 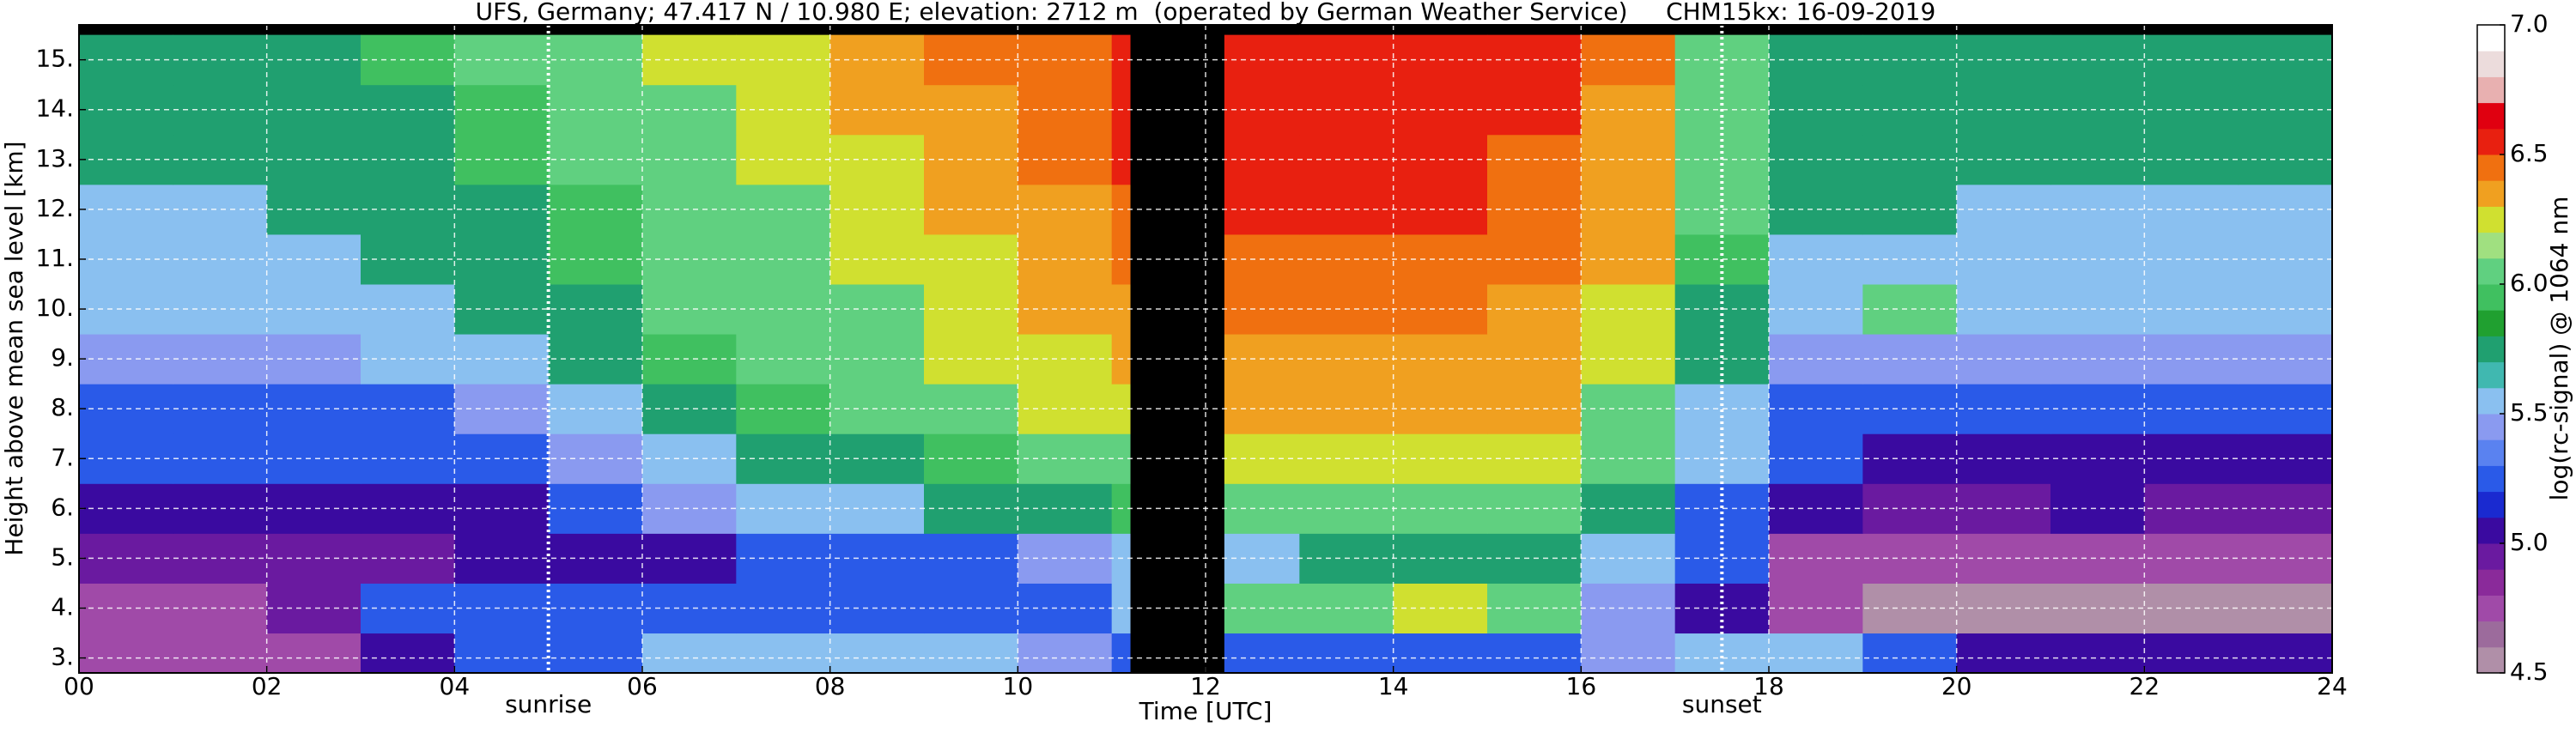 I want to click on x-tick-label: 04, so click(x=455, y=686).